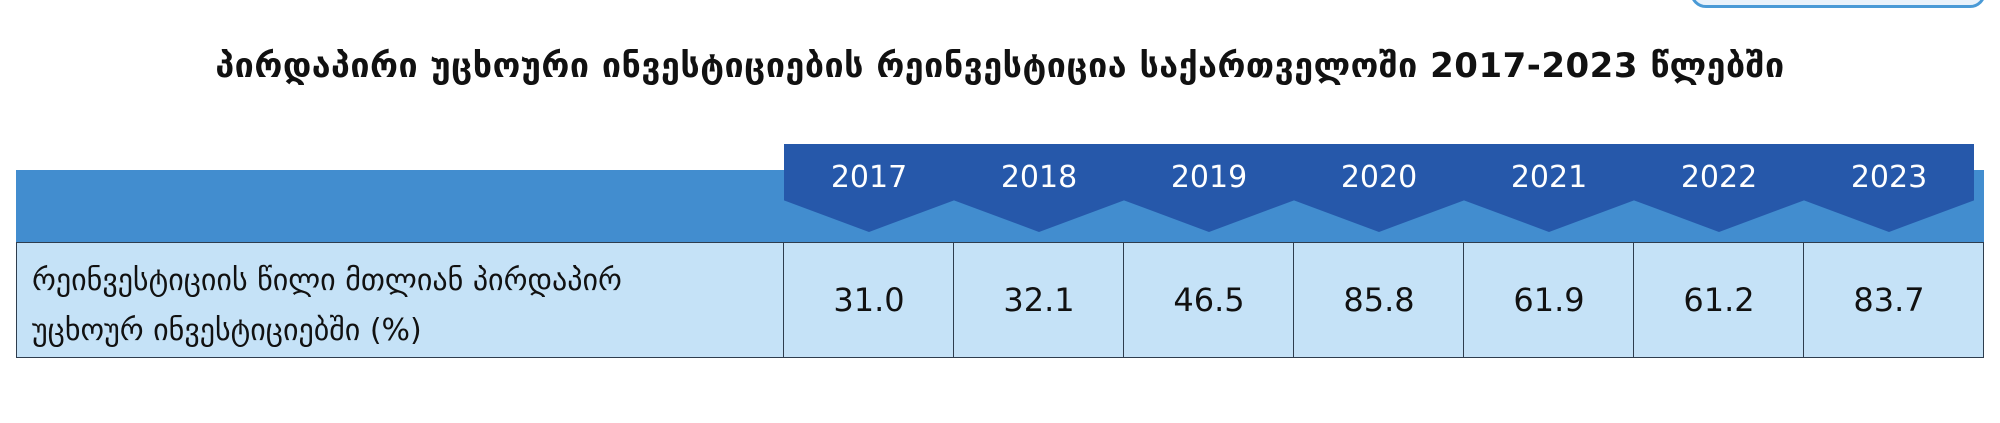  Describe the element at coordinates (869, 300) in the screenshot. I see `value-cell-2017: 31.0` at that location.